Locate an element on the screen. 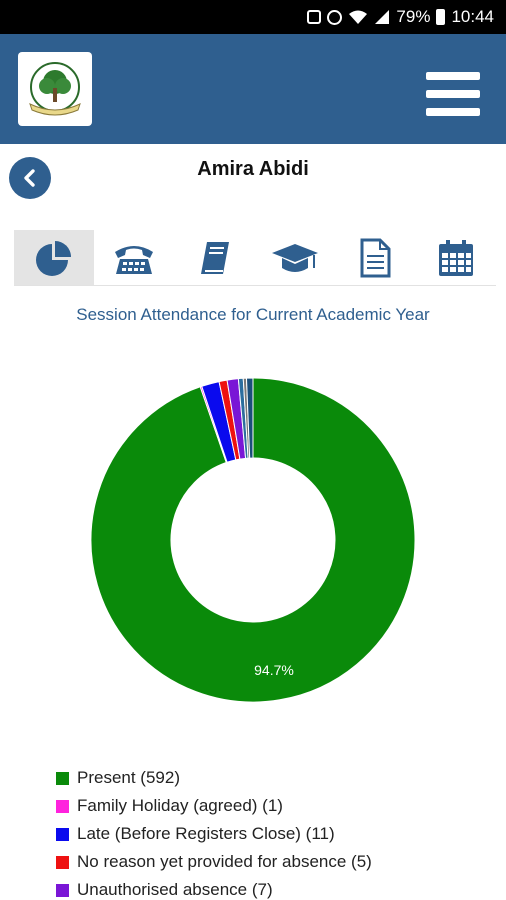  legend-label: Present (592) is located at coordinates (128, 777).